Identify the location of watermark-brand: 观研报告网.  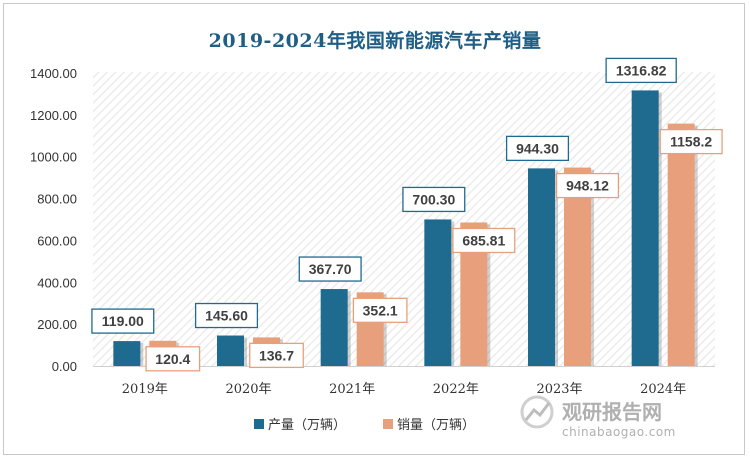
(612, 412).